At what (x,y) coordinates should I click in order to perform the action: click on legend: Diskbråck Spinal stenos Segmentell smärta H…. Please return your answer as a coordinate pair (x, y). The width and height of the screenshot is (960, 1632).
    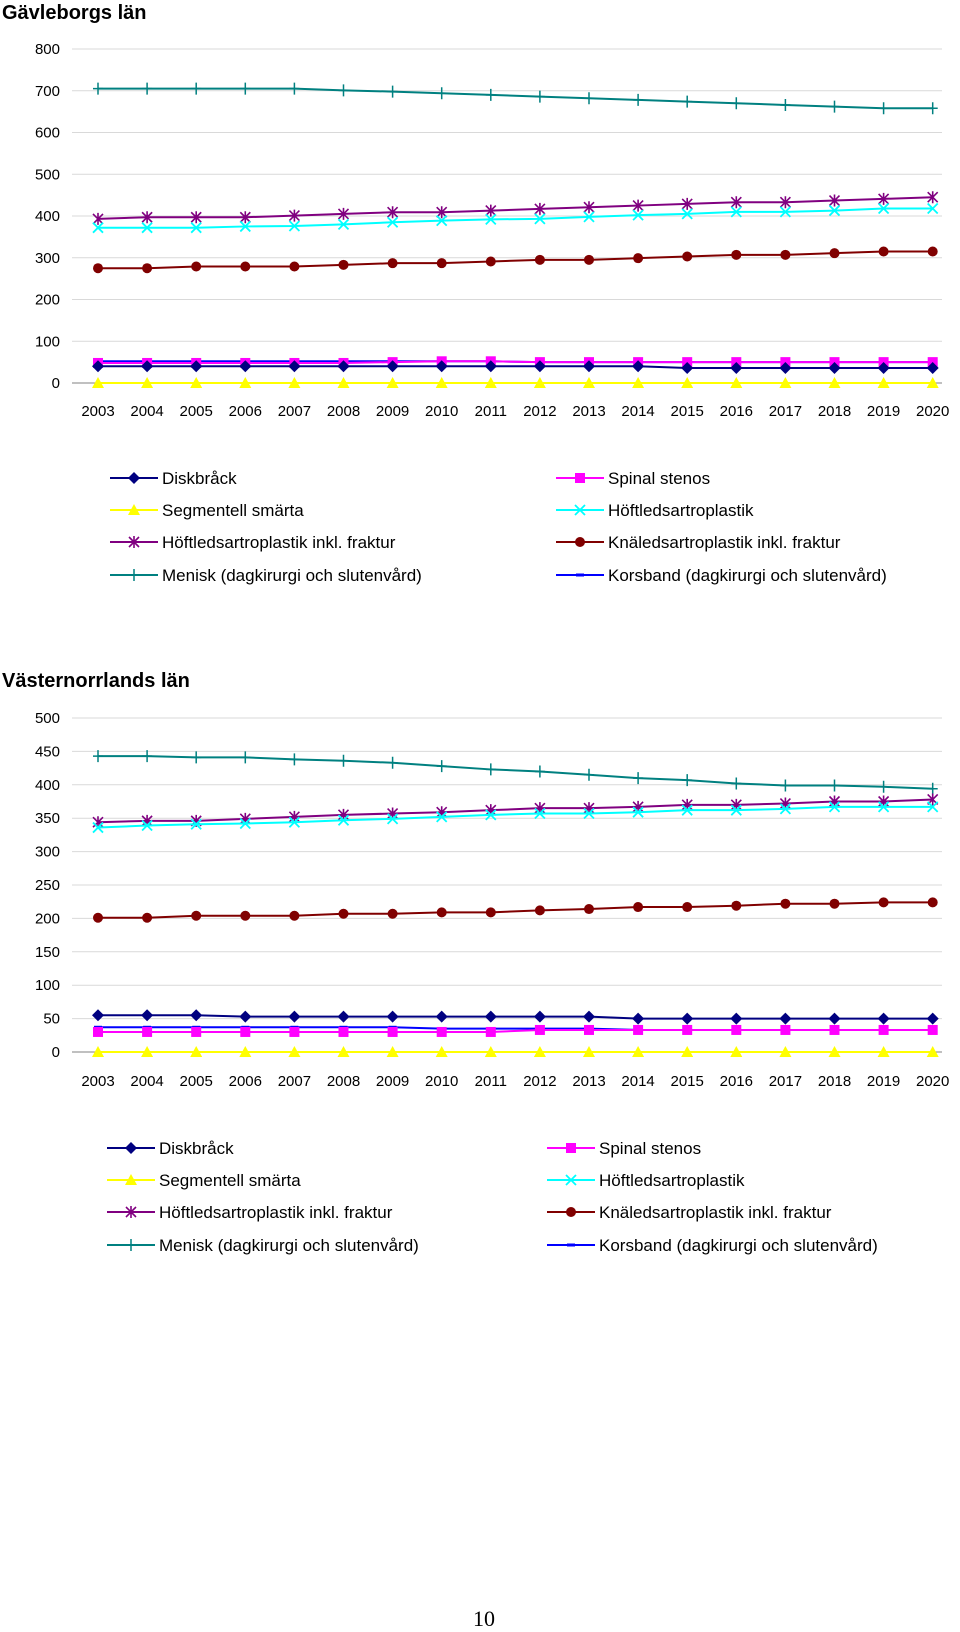
    Looking at the image, I should click on (492, 1197).